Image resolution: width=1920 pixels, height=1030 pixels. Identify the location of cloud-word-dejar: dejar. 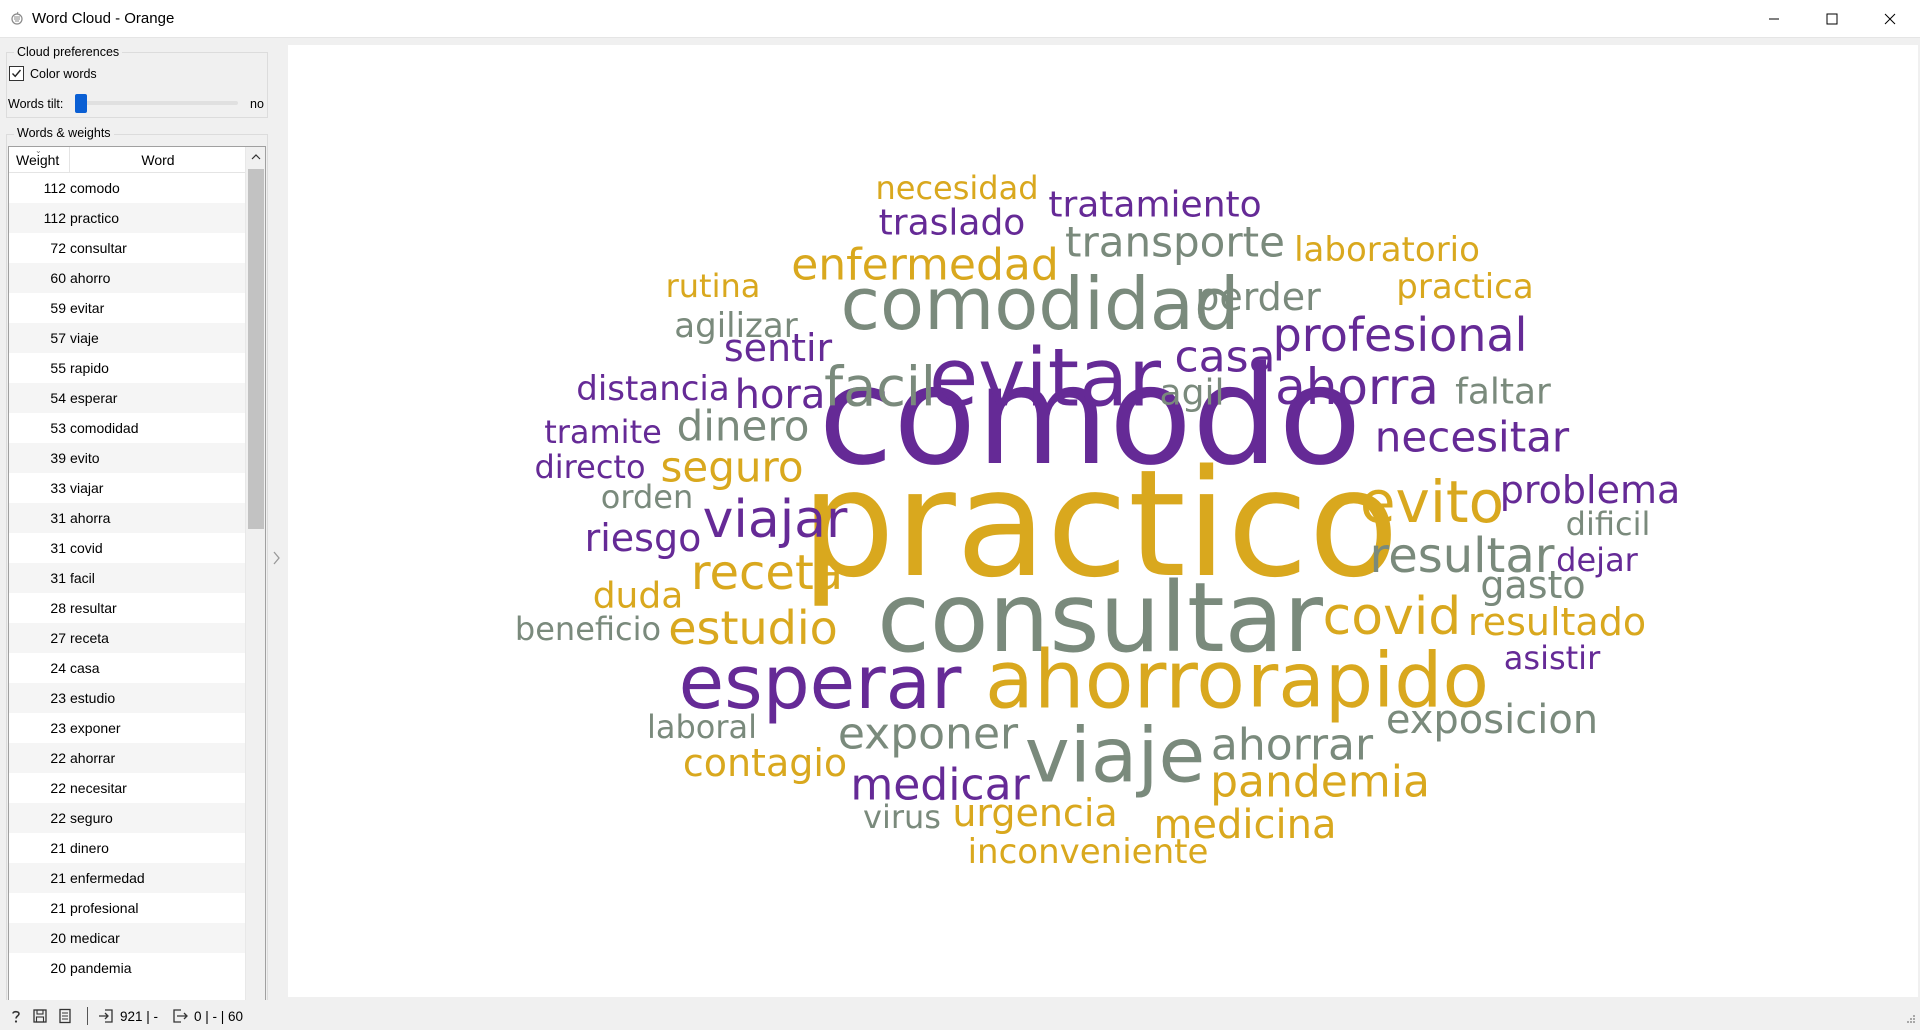
(1597, 560).